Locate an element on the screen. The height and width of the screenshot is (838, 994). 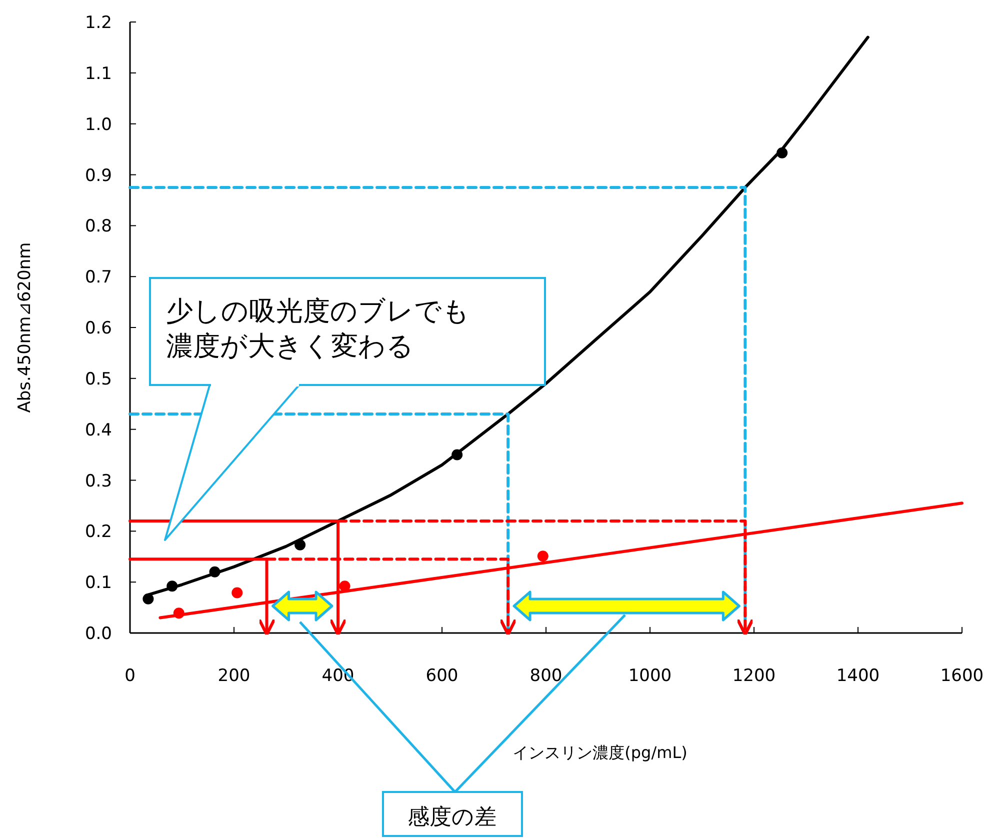
y-tick-label: 0.9 is located at coordinates (98, 176).